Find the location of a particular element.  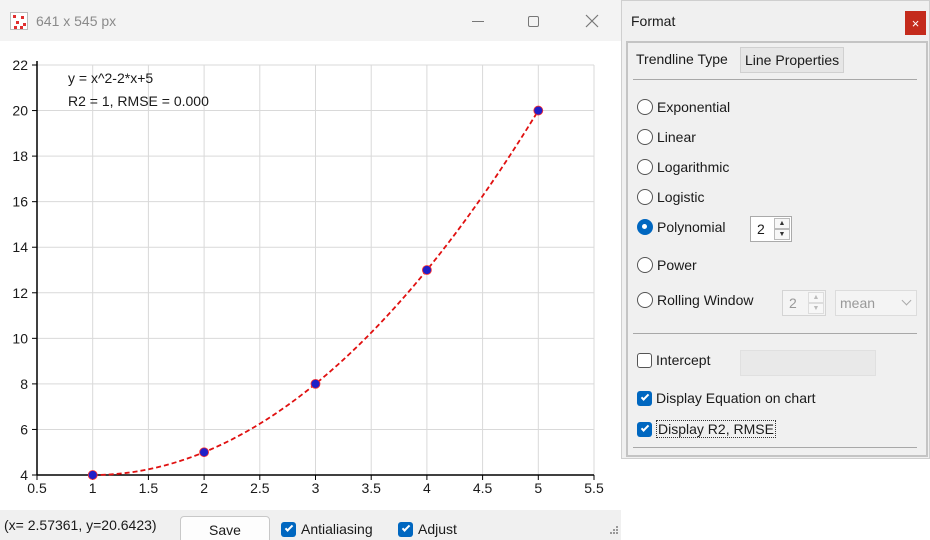

cursor-coordinates: (x= 2.57361, y=20.6423) is located at coordinates (80, 525).